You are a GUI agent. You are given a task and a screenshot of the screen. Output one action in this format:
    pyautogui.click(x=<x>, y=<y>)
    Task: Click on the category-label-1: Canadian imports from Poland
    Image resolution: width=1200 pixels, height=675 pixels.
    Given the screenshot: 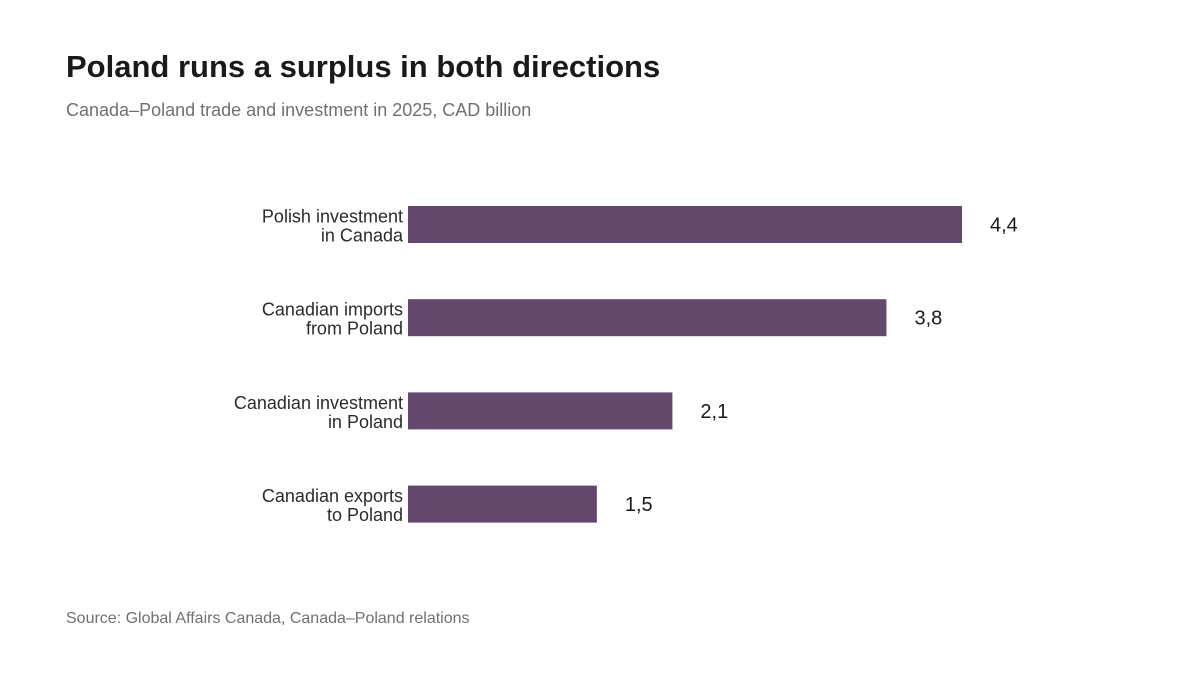 What is the action you would take?
    pyautogui.click(x=332, y=319)
    